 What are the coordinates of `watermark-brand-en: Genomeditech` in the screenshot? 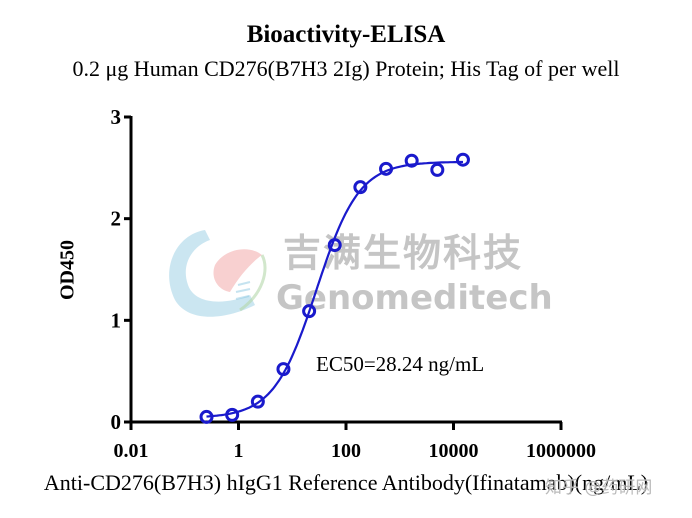 It's located at (414, 298).